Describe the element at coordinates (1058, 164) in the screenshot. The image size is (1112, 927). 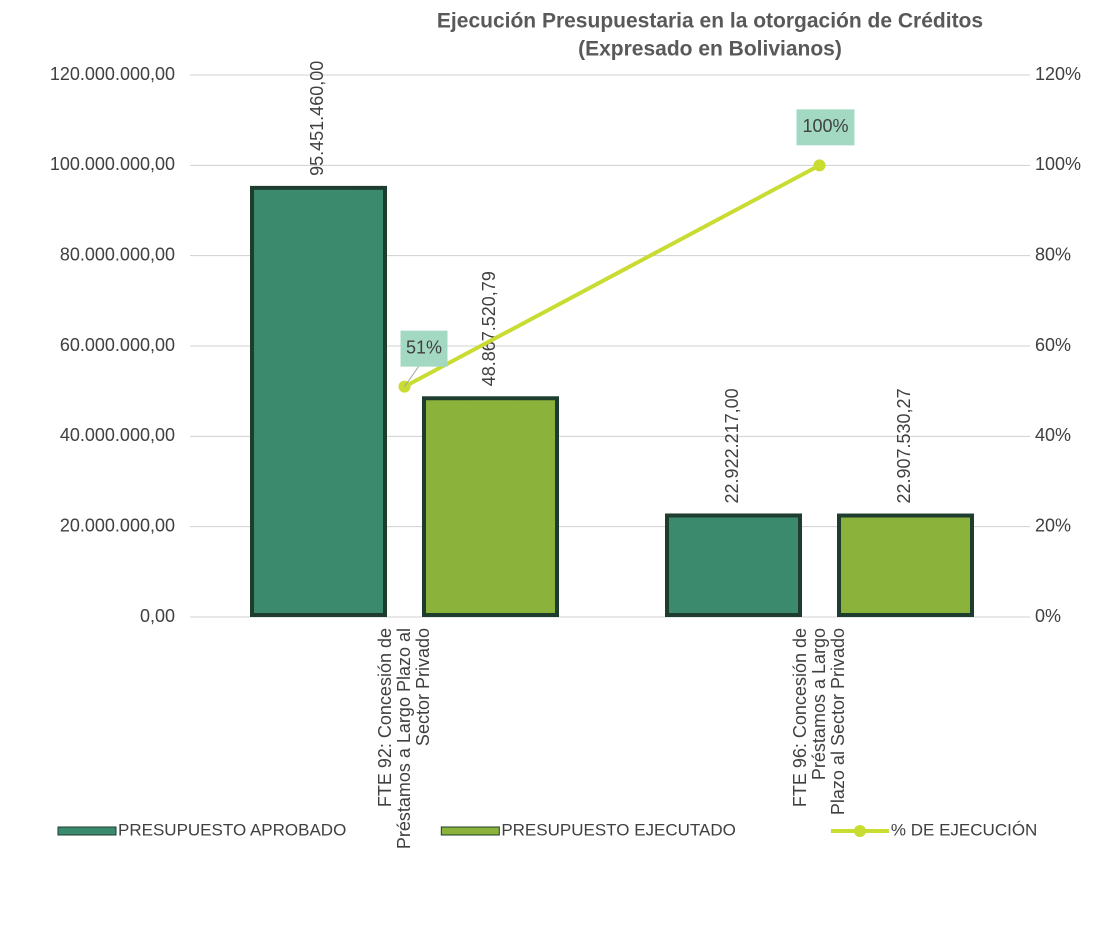
I see `y2-tick-label: 100%` at that location.